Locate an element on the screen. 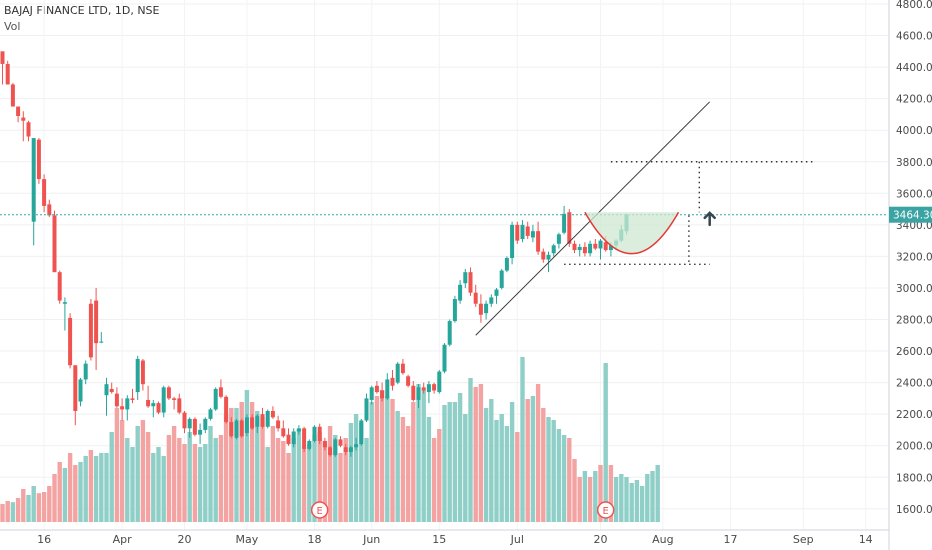 The height and width of the screenshot is (550, 932). earnings-marker is located at coordinates (605, 510).